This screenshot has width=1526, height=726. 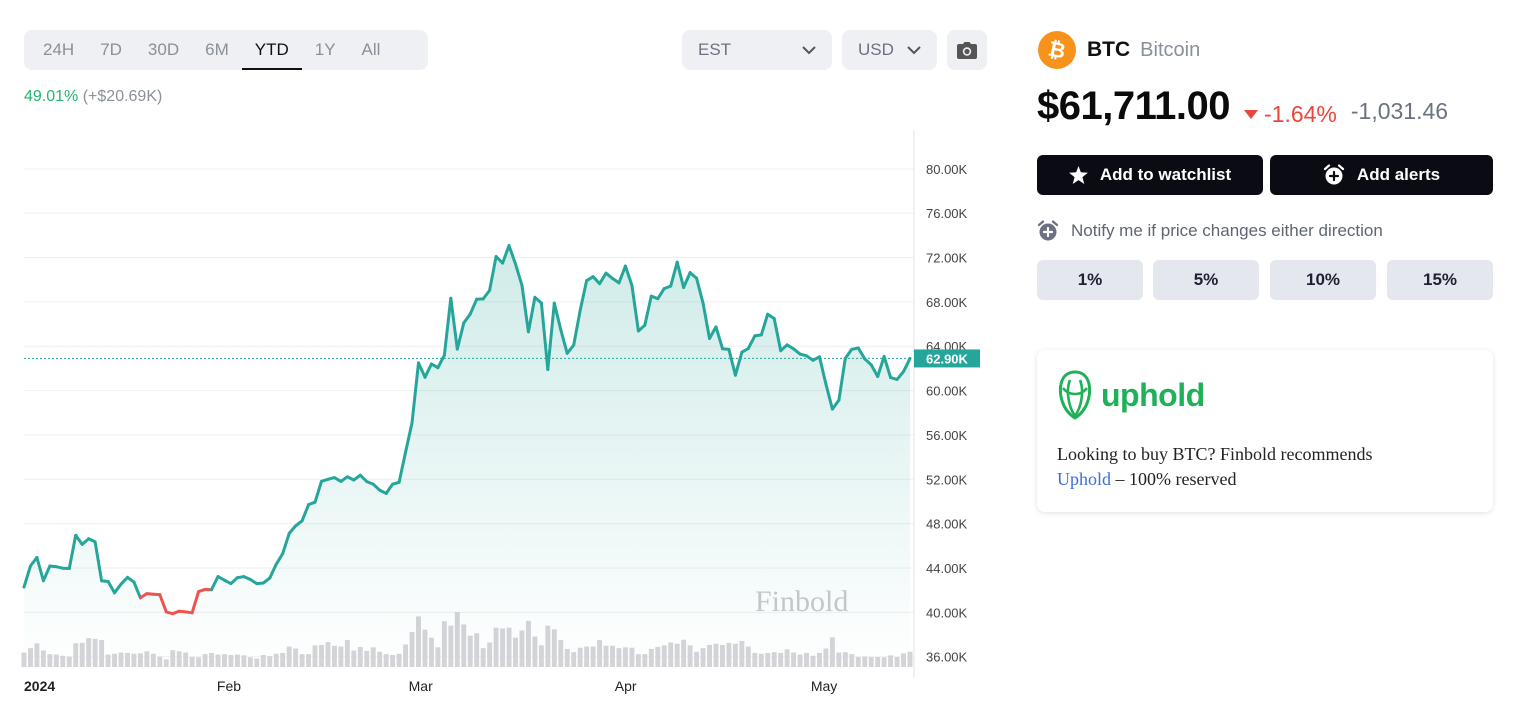 What do you see at coordinates (1165, 174) in the screenshot?
I see `add-to-watchlist-label: Add to watchlist` at bounding box center [1165, 174].